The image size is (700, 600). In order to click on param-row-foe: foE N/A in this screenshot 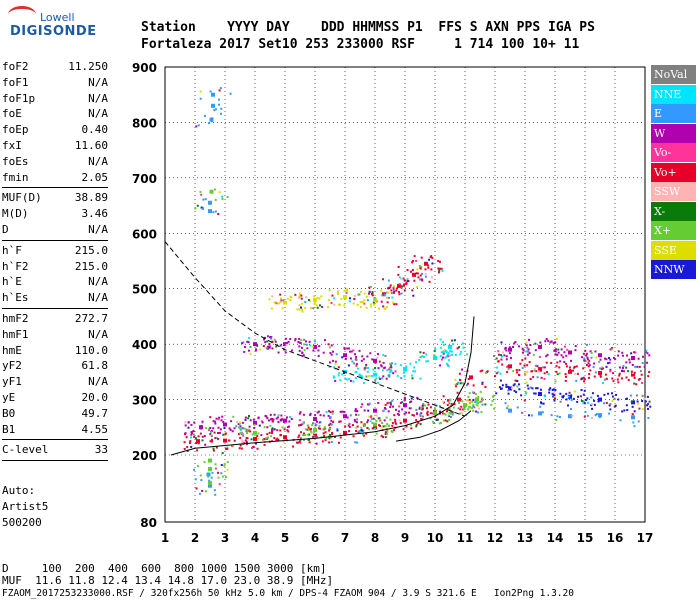, I will do `click(55, 113)`.